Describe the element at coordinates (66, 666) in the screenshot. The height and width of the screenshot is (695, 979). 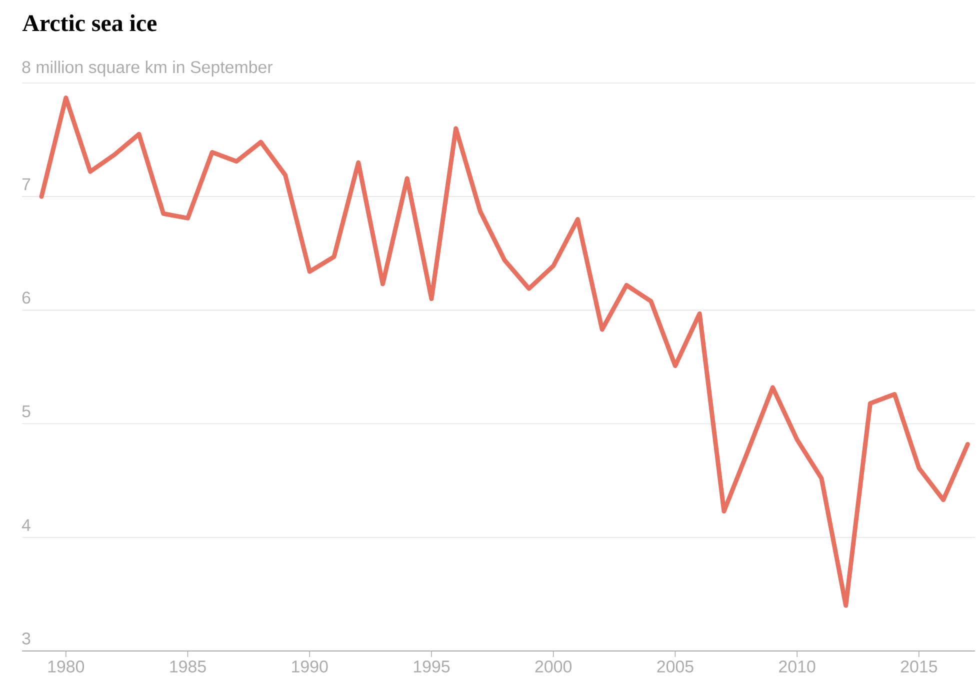
I see `x-tick-label: 1980` at that location.